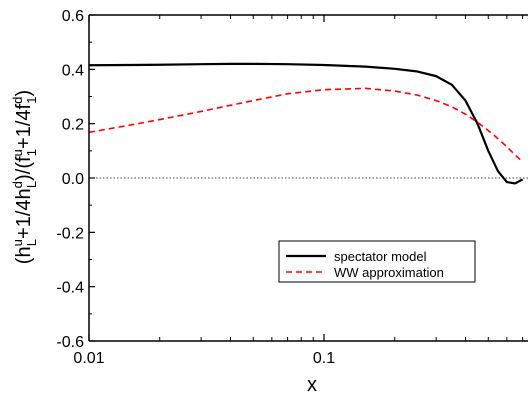 This screenshot has width=528, height=404. What do you see at coordinates (73, 179) in the screenshot?
I see `y-tick-label: 0.0` at bounding box center [73, 179].